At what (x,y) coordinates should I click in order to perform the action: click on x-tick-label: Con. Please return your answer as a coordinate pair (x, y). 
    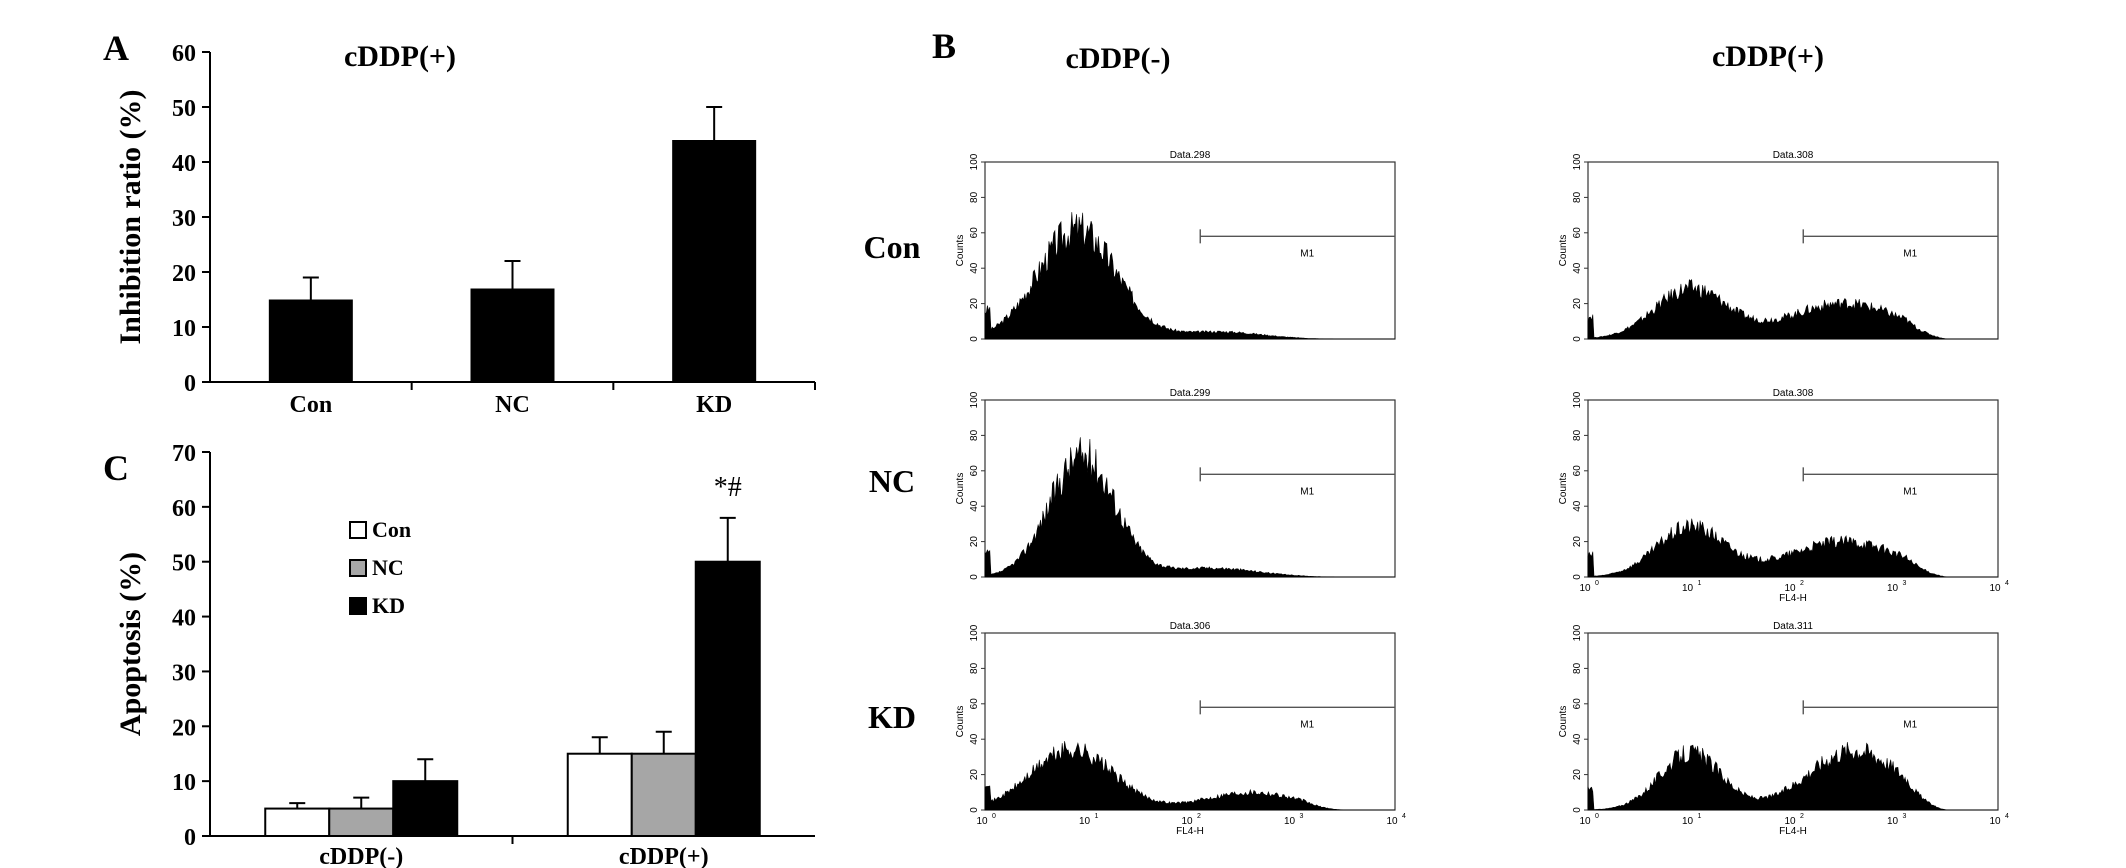
    Looking at the image, I should click on (310, 405).